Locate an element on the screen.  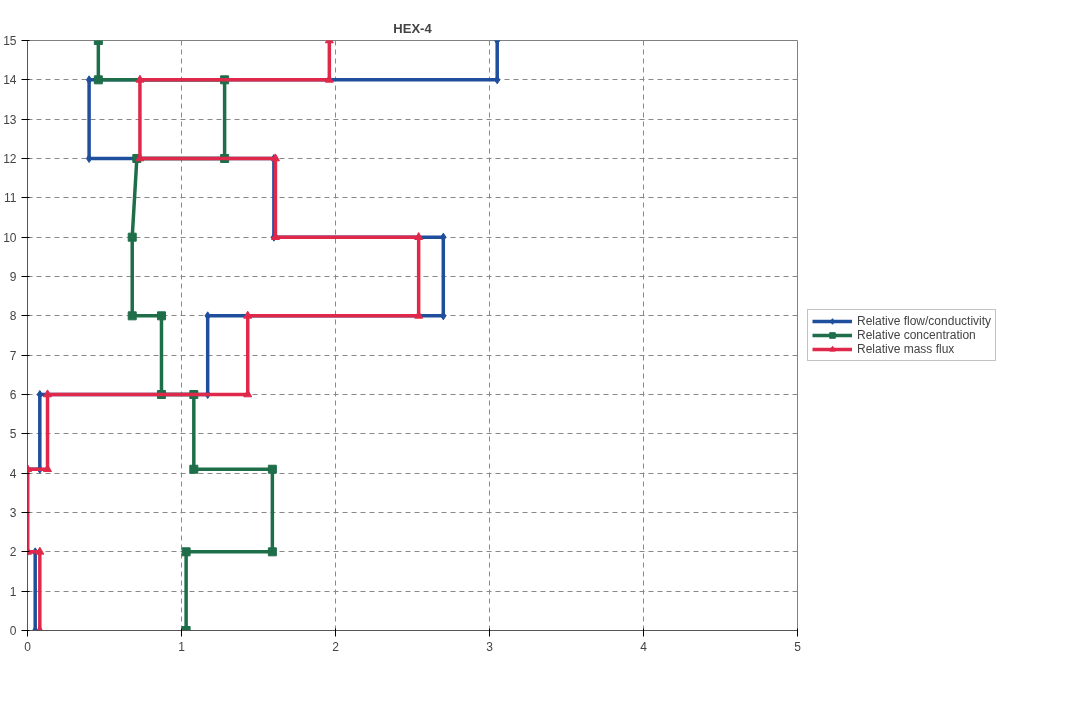
y-tick-label: 11 is located at coordinates (10, 198).